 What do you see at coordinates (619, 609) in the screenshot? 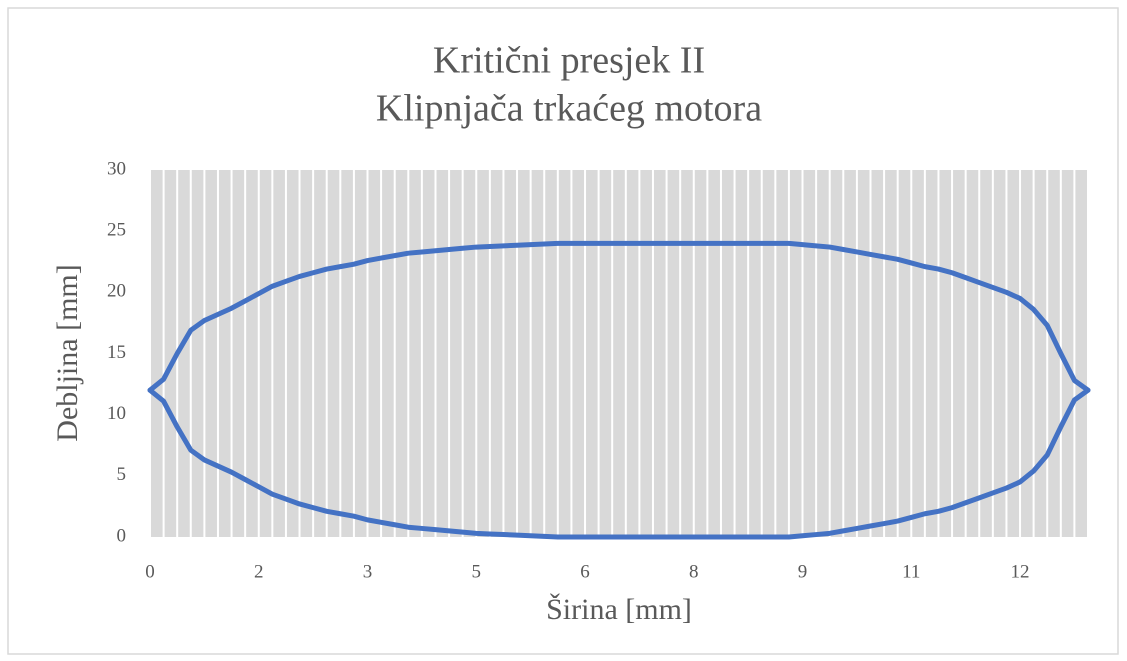
I see `x-axis-label: Širina [mm]` at bounding box center [619, 609].